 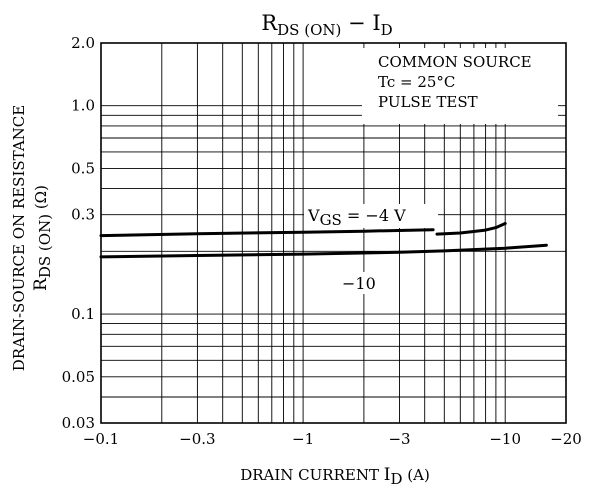 What do you see at coordinates (359, 283) in the screenshot?
I see `series-label-10: −10` at bounding box center [359, 283].